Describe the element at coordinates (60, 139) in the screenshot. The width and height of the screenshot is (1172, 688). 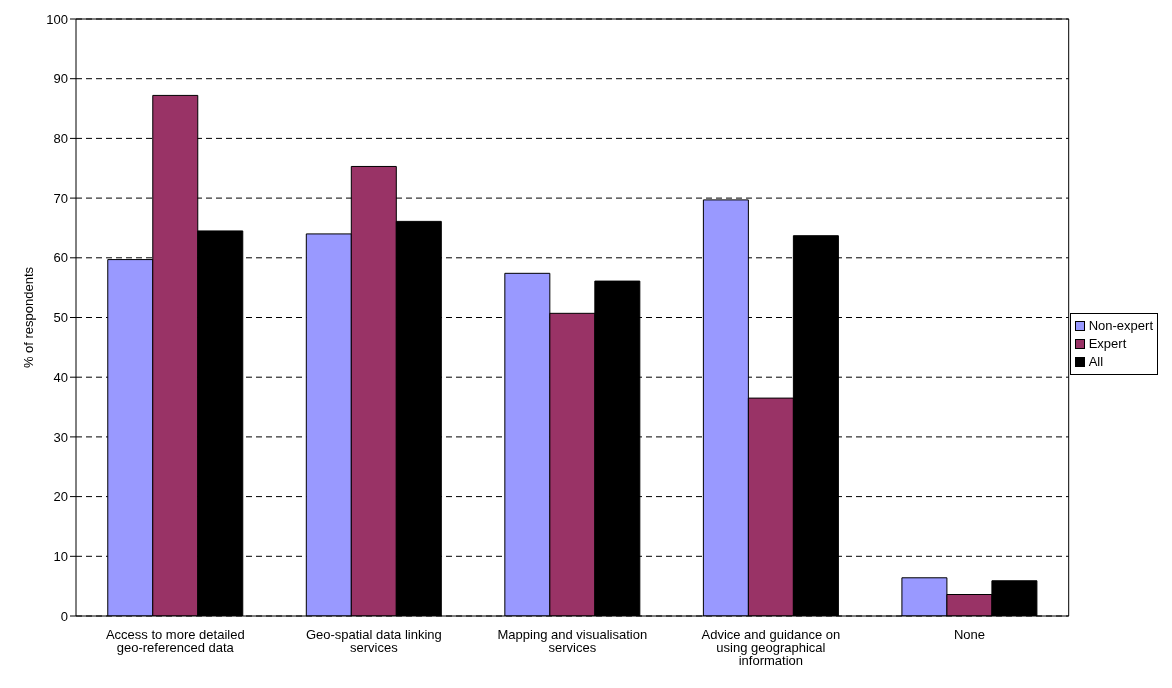
I see `y-tick-label: 80` at that location.